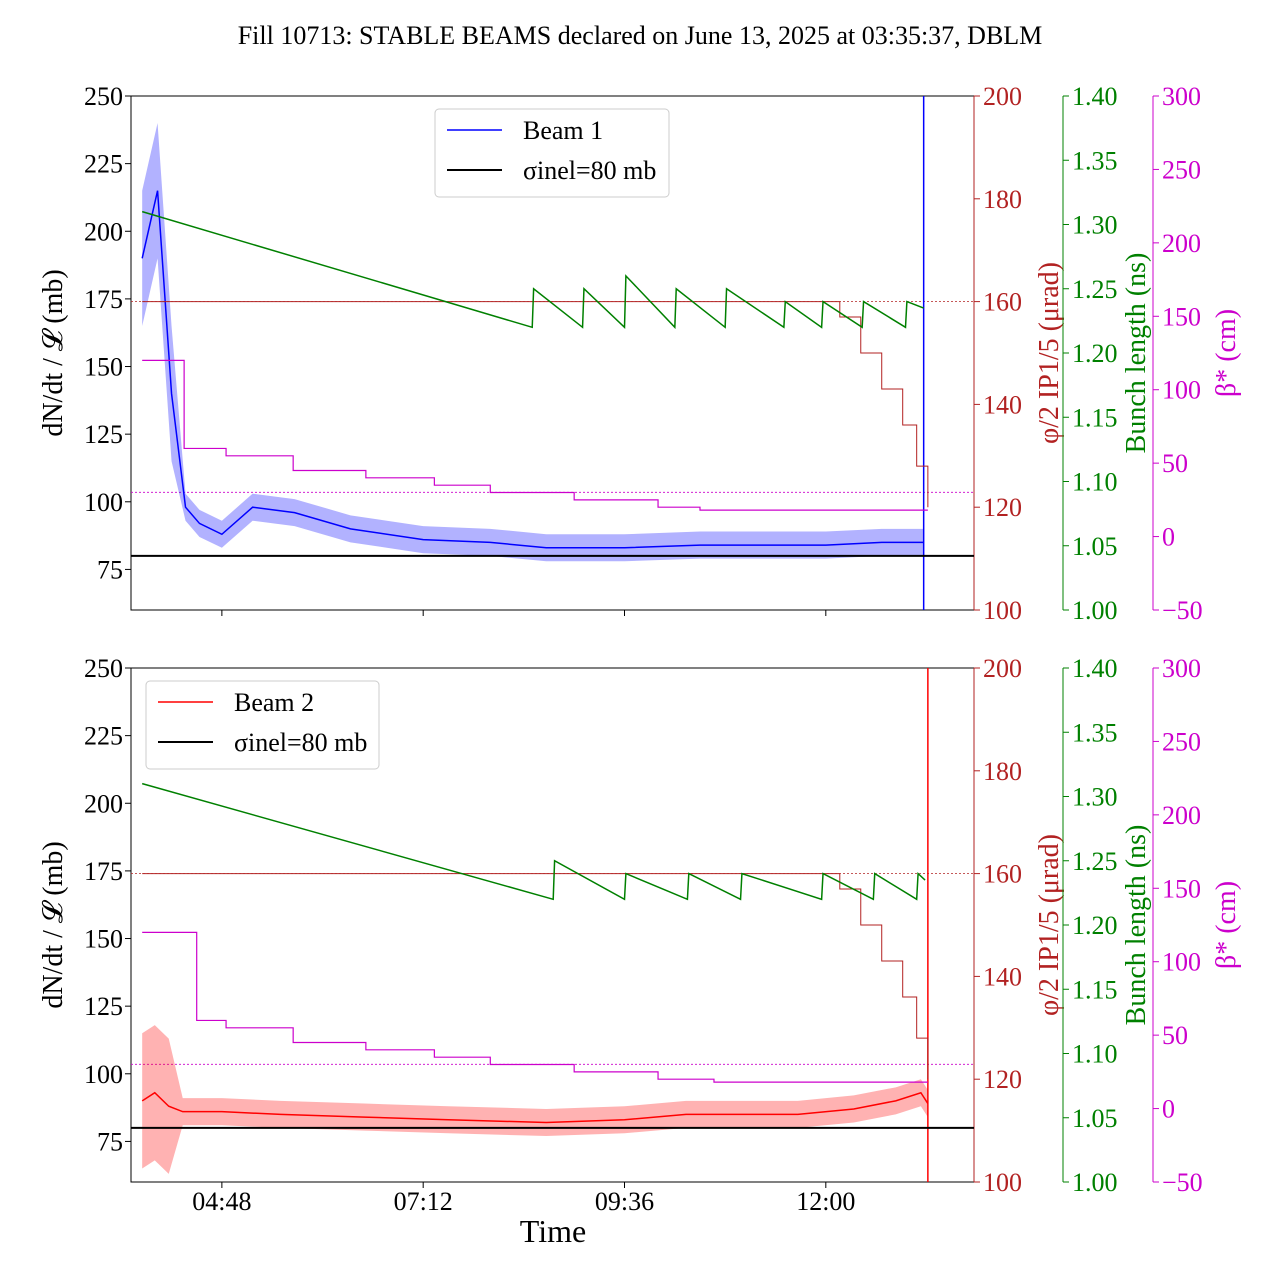 Image resolution: width=1280 pixels, height=1280 pixels. Describe the element at coordinates (535, 1107) in the screenshot. I see `beam-series-line` at that location.